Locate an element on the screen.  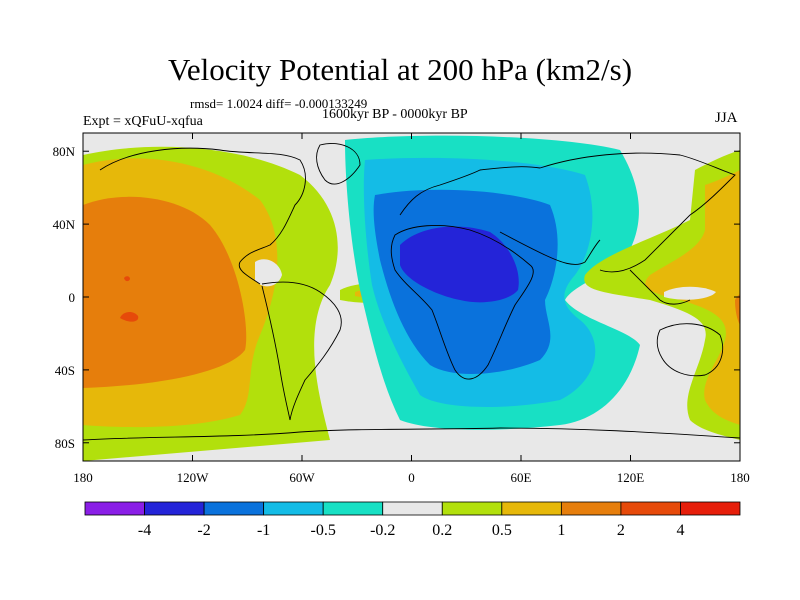
coast-australia is located at coordinates (690, 350).